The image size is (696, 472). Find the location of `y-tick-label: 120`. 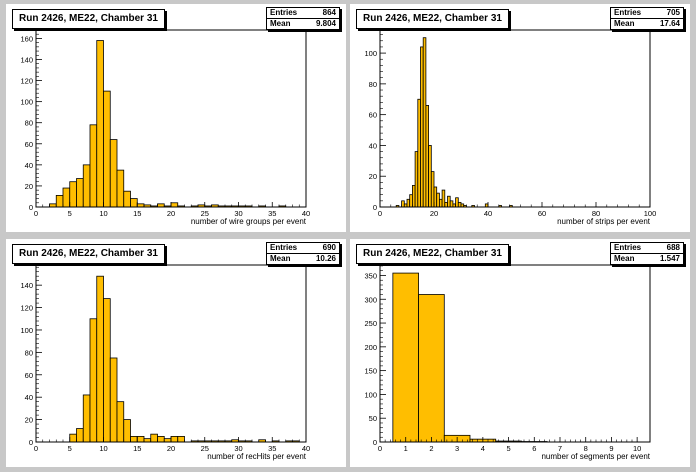

y-tick-label: 120 is located at coordinates (26, 81).